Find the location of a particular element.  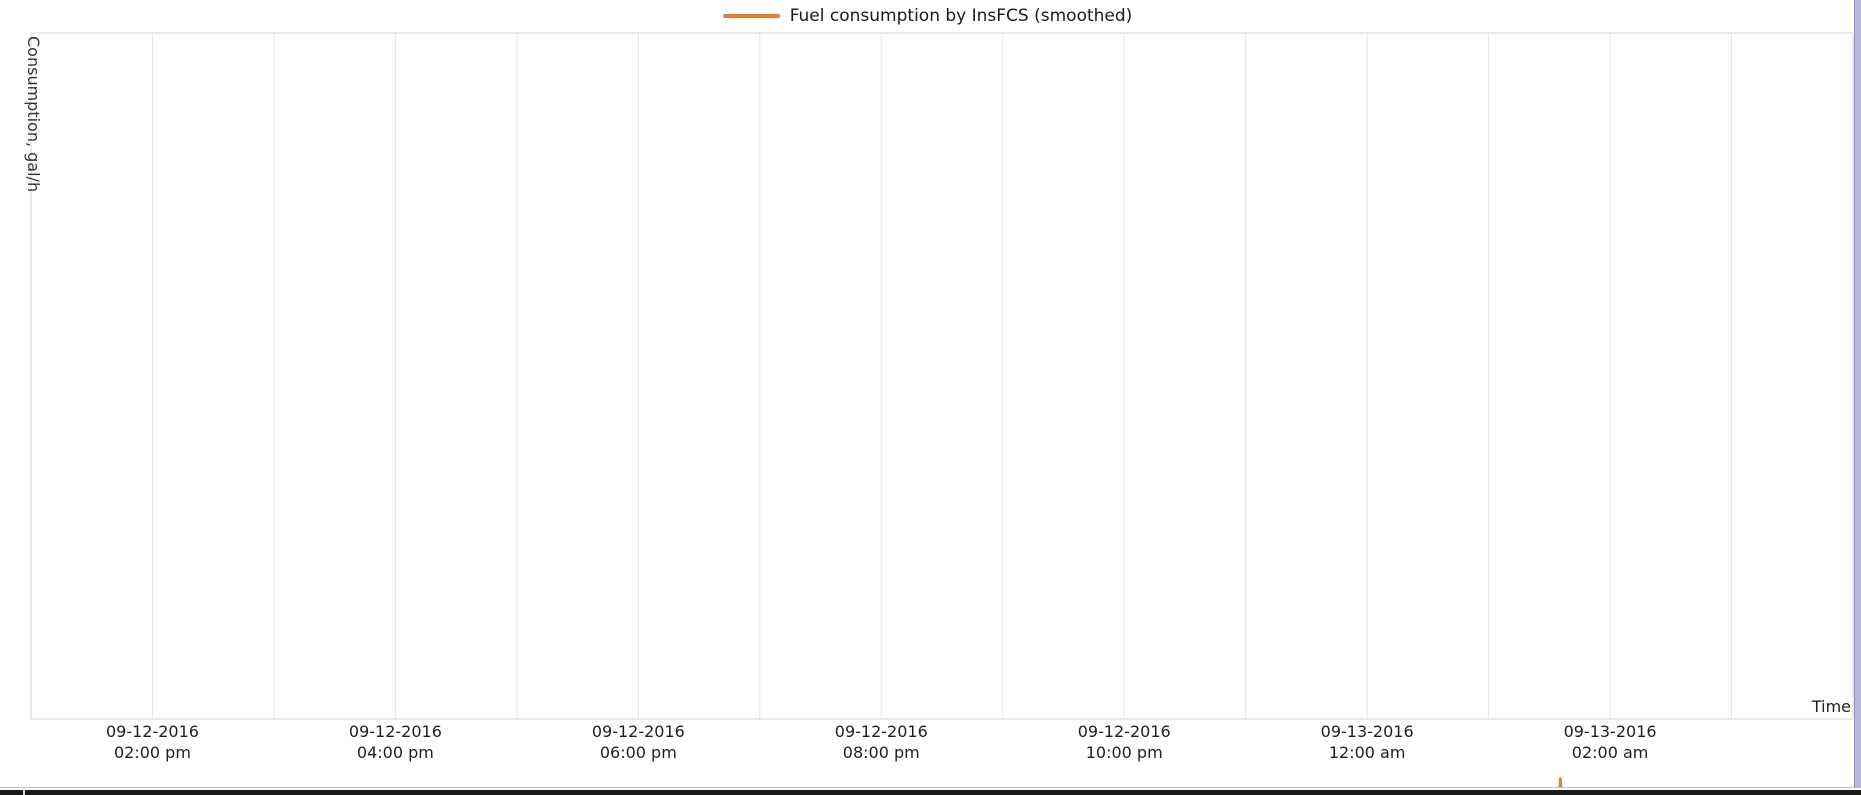

x-tick-time: 12:00 am is located at coordinates (1367, 752).